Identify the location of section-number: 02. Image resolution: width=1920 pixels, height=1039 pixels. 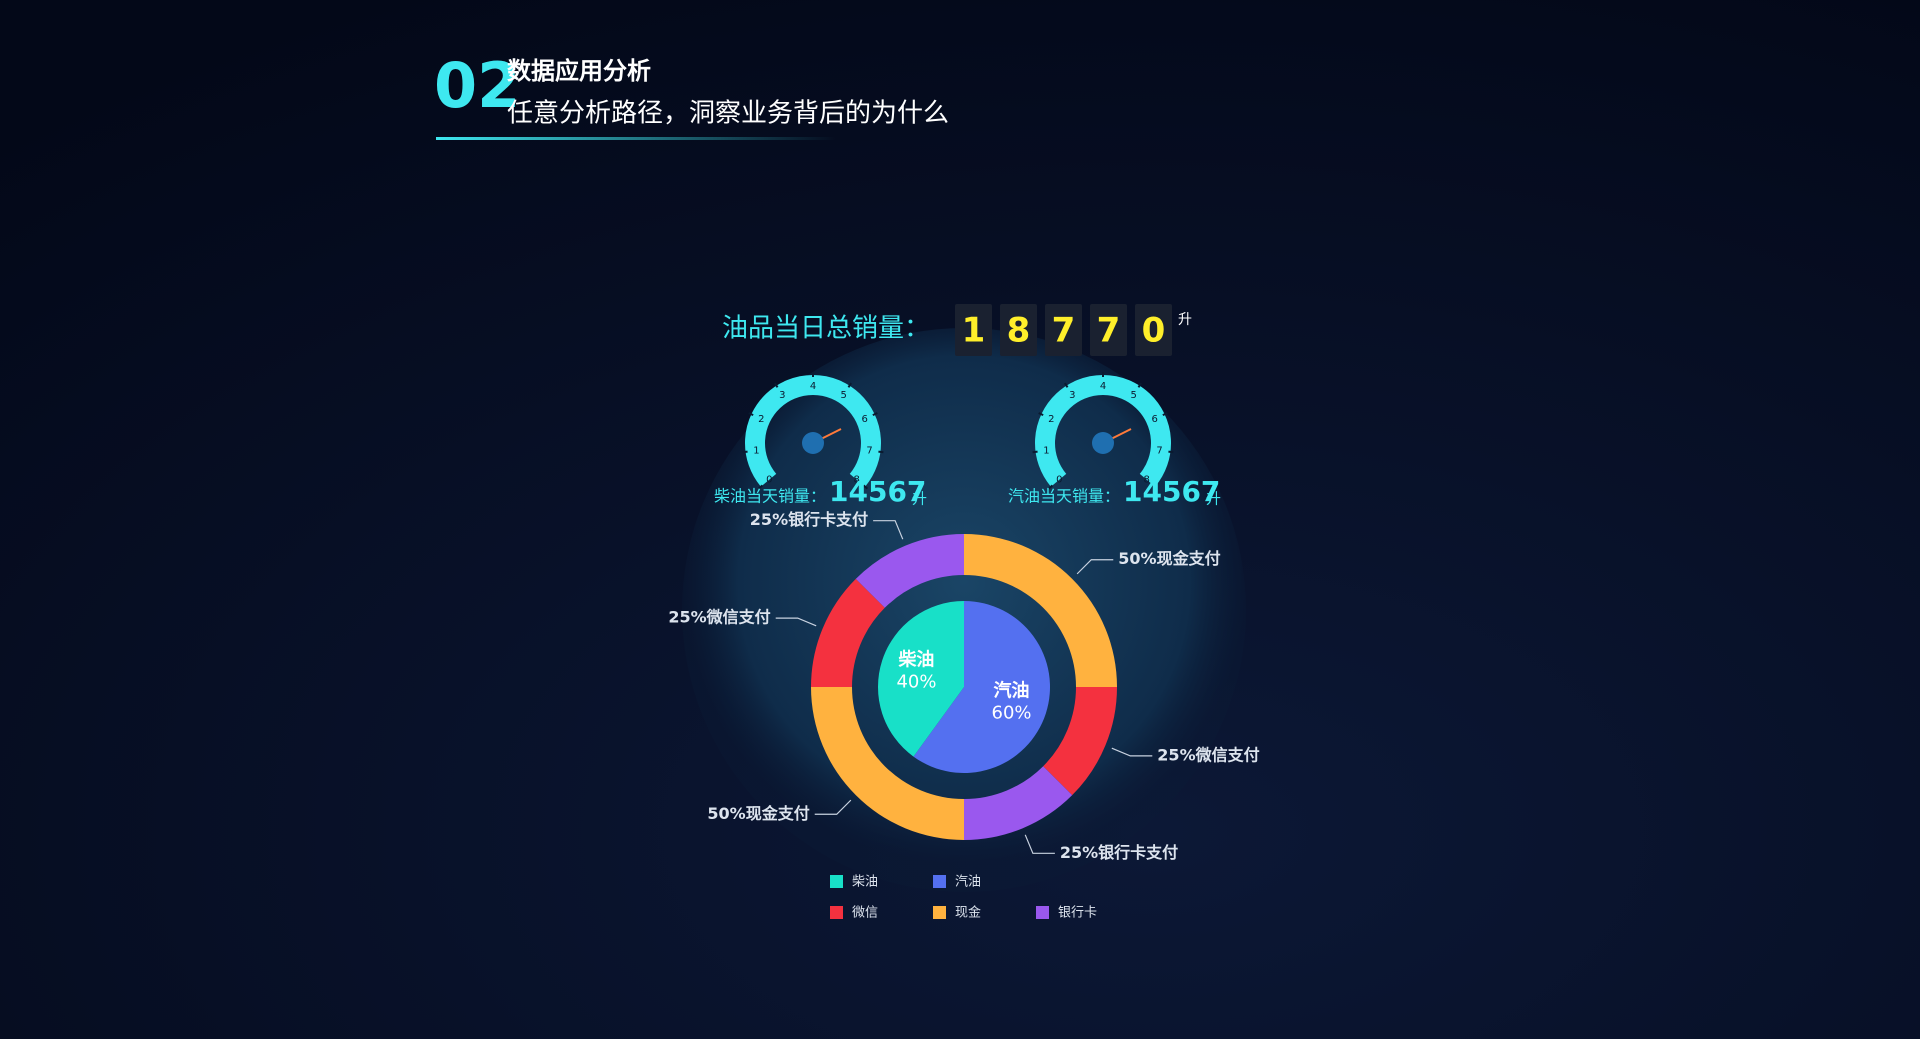
(477, 85).